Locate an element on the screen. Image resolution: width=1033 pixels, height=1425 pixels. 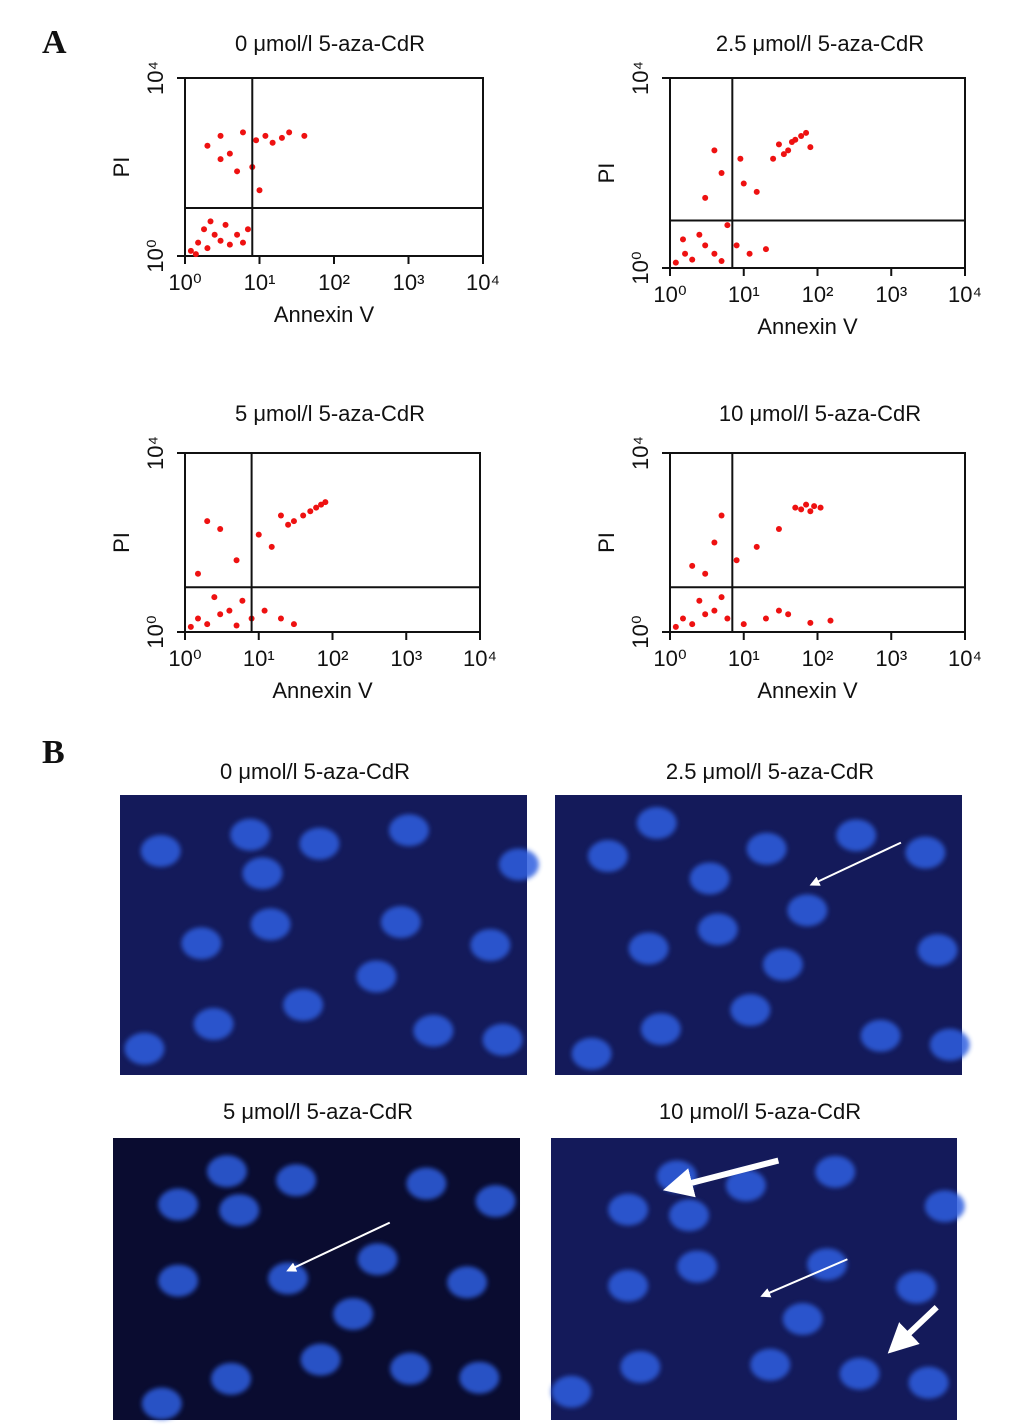
image-title: 5 μmol/l 5-aza-CdR is located at coordinates (318, 1111).